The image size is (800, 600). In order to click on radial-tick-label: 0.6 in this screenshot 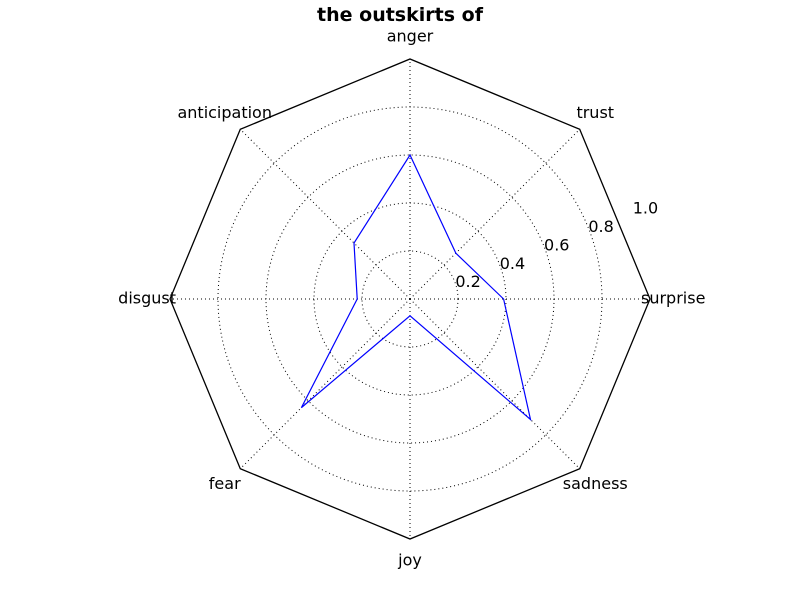, I will do `click(556, 244)`.